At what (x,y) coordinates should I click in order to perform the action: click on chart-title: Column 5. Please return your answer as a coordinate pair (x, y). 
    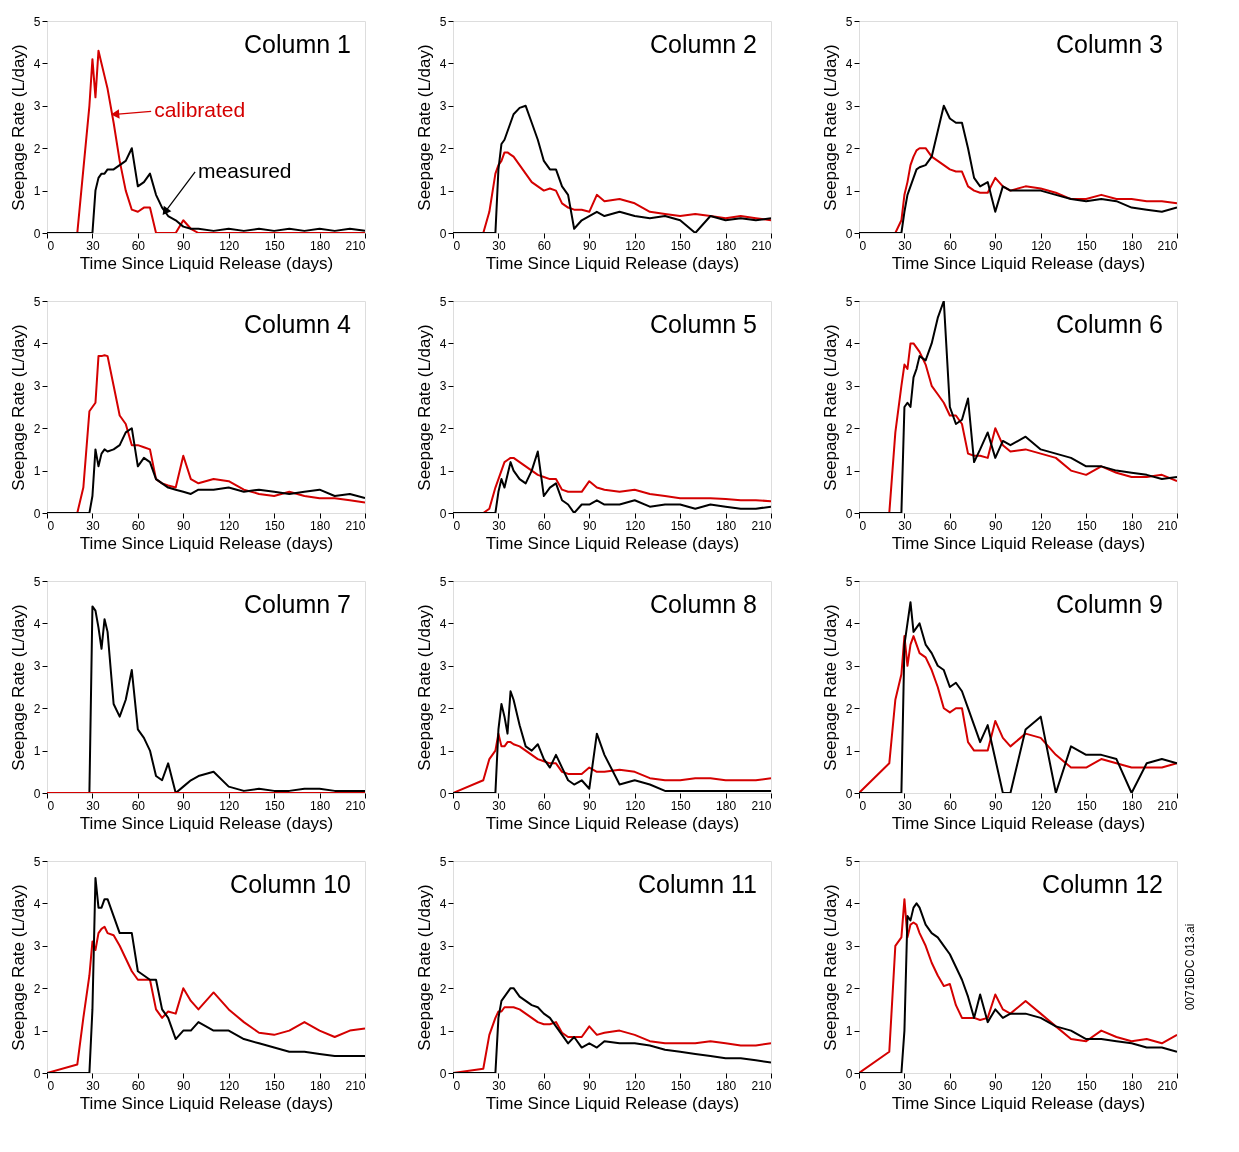
    Looking at the image, I should click on (703, 324).